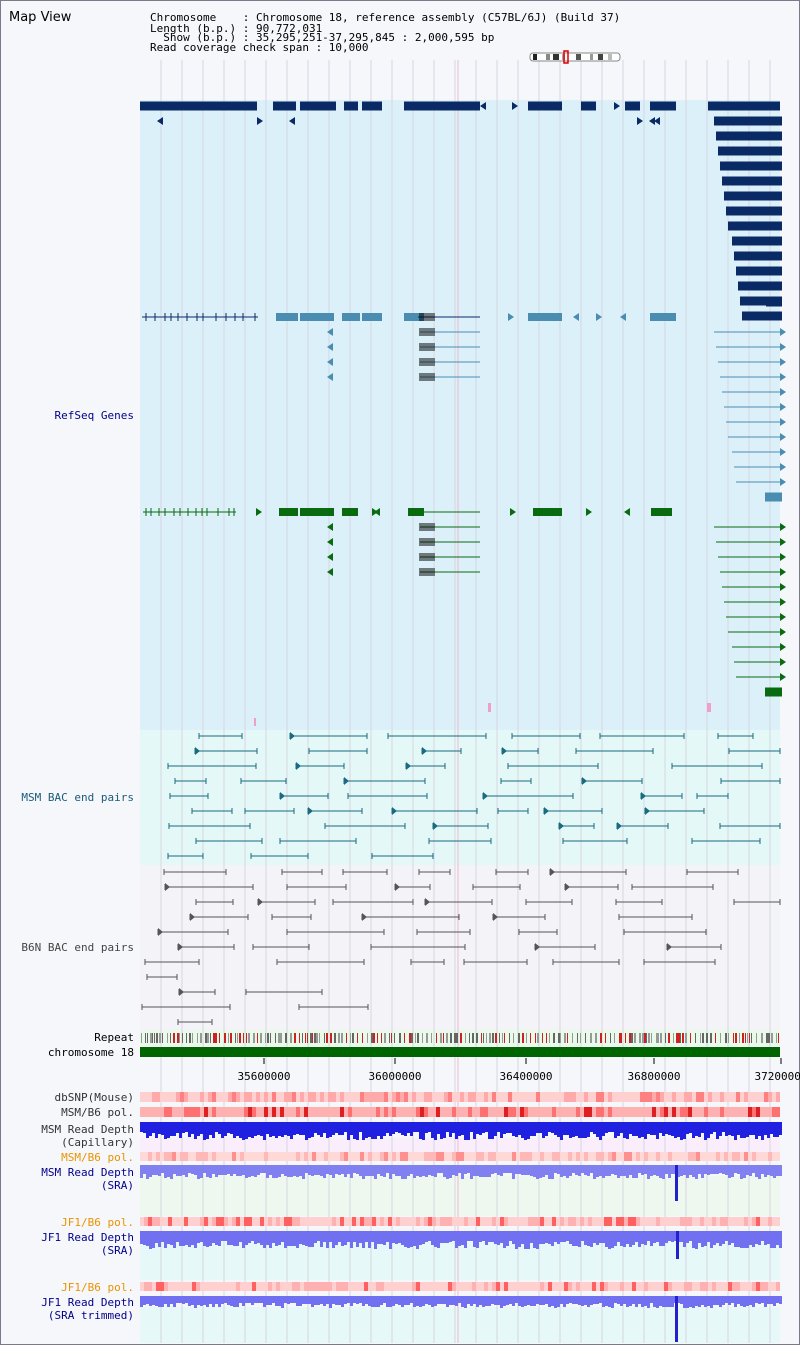 The height and width of the screenshot is (1345, 800). I want to click on jf1-b6-pol-label-2: JF1/B6 pol., so click(97, 1287).